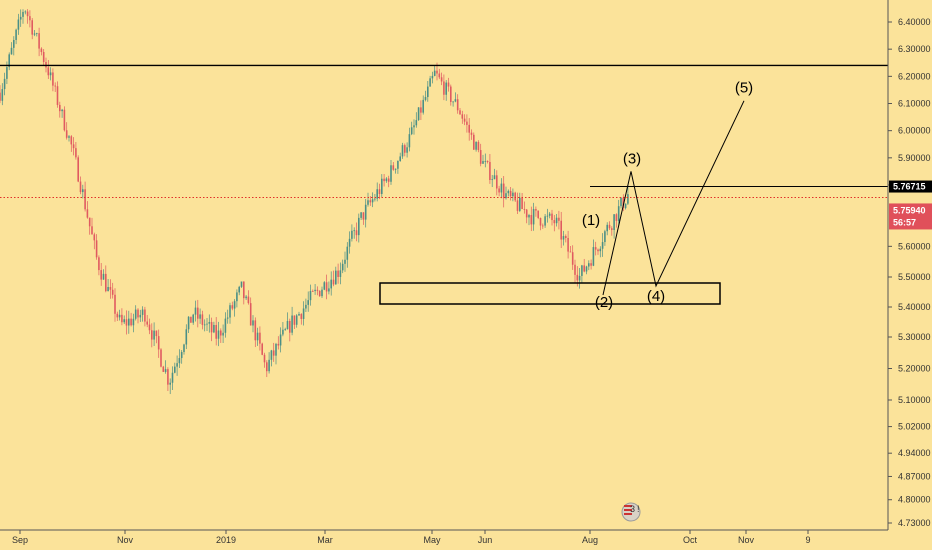  Describe the element at coordinates (914, 337) in the screenshot. I see `price-tick-label: 5.30000` at that location.